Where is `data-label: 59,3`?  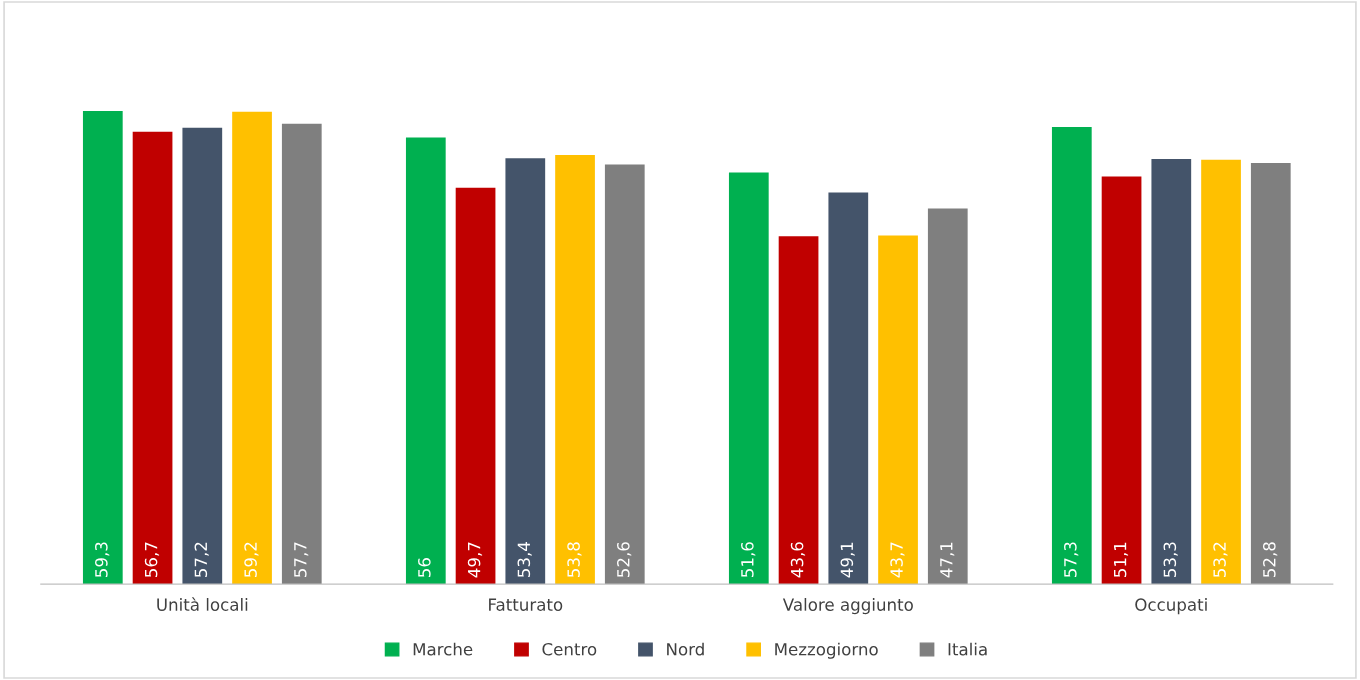 data-label: 59,3 is located at coordinates (102, 559).